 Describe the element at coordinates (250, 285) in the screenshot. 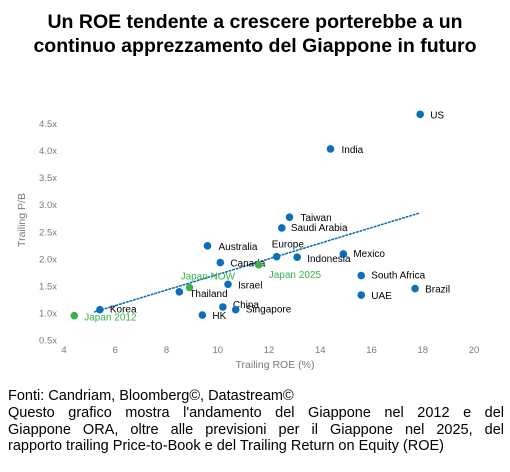

I see `data-label: Israel` at that location.